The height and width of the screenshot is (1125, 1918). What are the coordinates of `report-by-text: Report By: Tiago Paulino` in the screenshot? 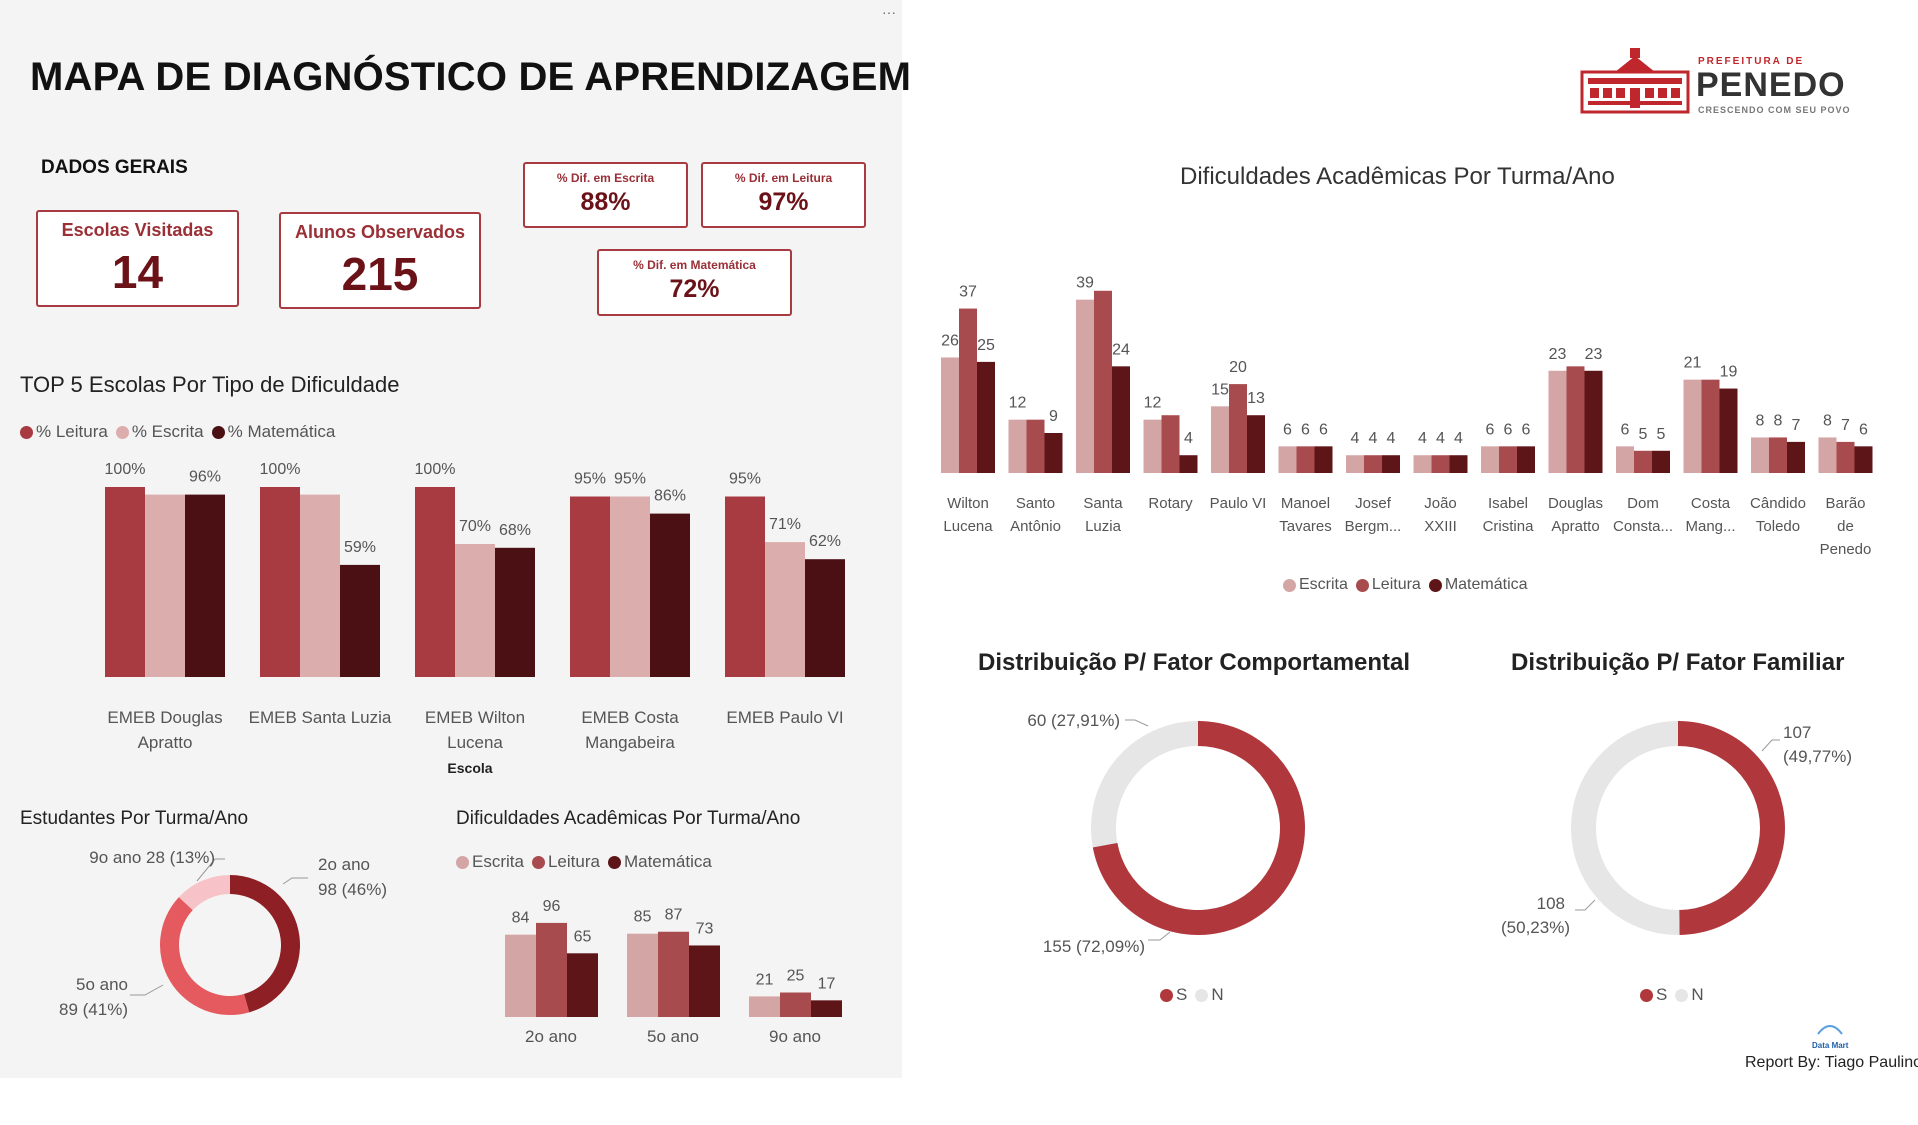 It's located at (1831, 1062).